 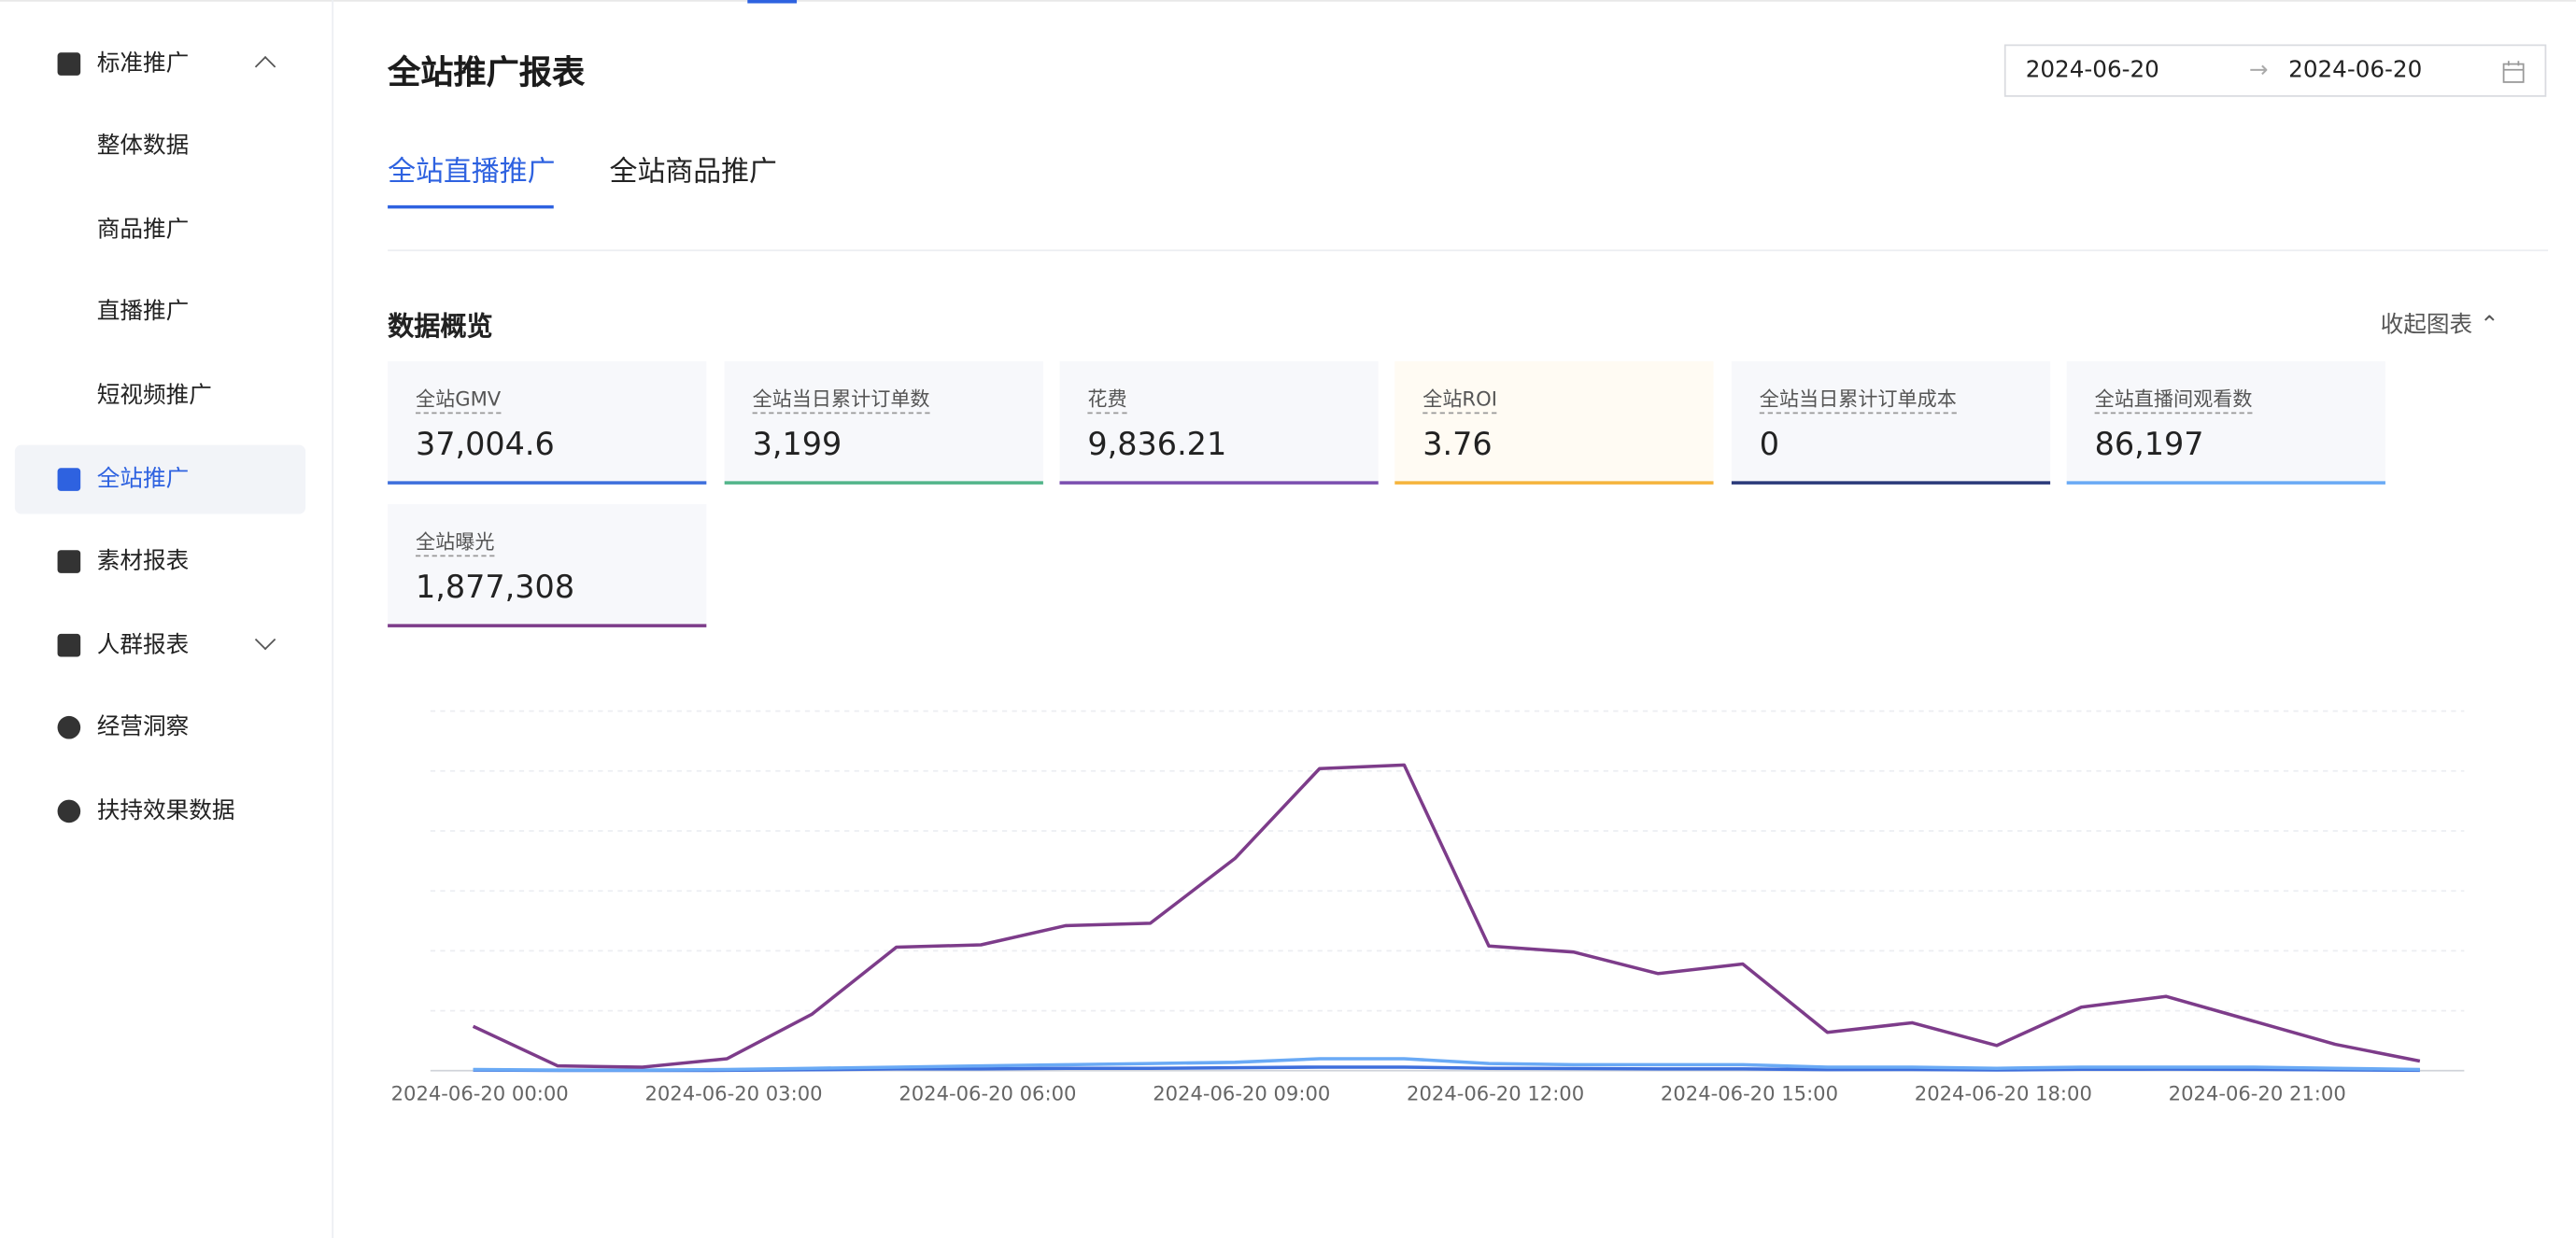 I want to click on nav-label: 整体数据, so click(x=143, y=146).